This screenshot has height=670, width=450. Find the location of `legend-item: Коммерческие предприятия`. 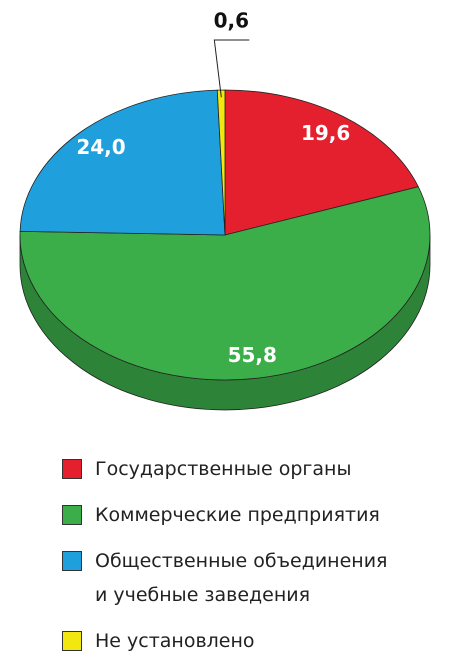

legend-item: Коммерческие предприятия is located at coordinates (232, 515).